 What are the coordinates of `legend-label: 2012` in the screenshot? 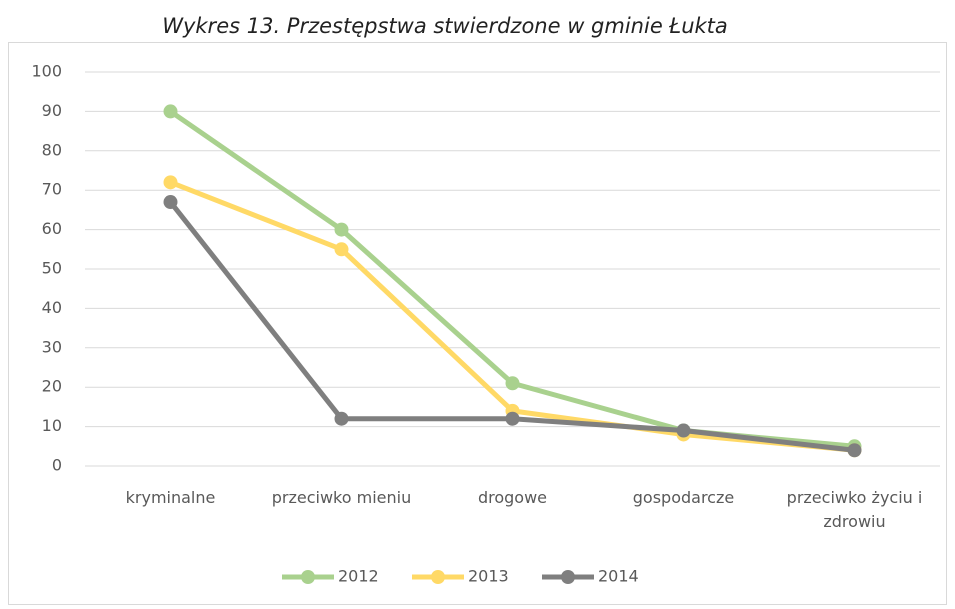 It's located at (358, 576).